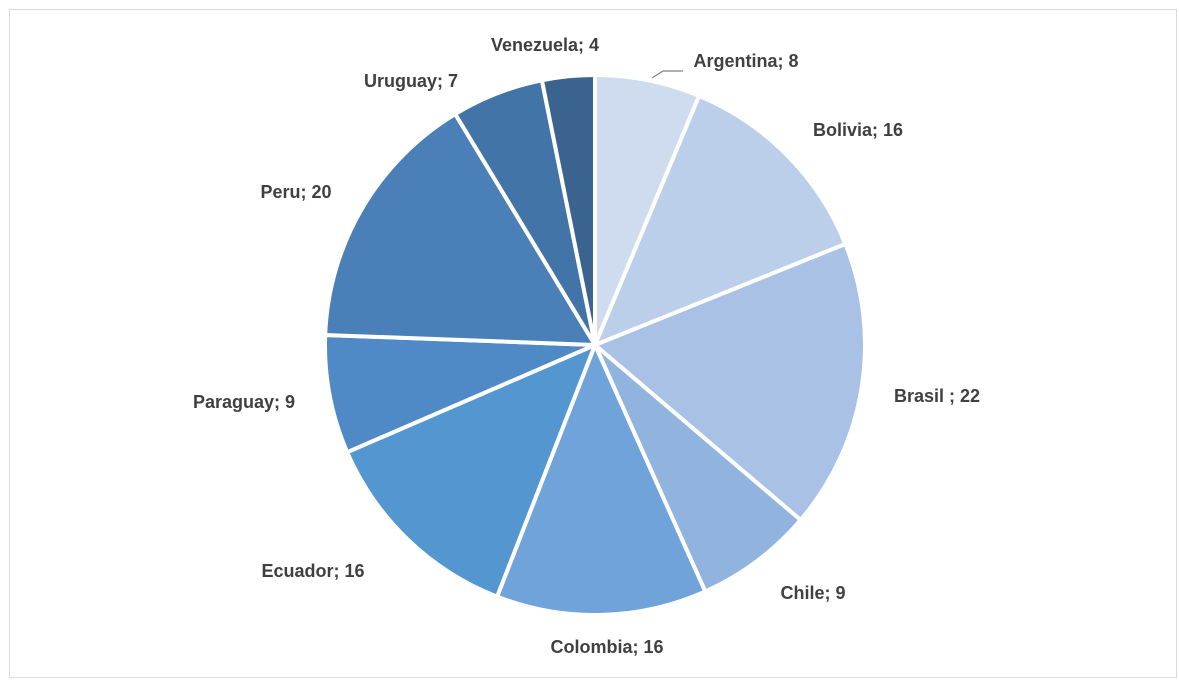 The image size is (1179, 680). I want to click on pie-slice-brasil, so click(730, 381).